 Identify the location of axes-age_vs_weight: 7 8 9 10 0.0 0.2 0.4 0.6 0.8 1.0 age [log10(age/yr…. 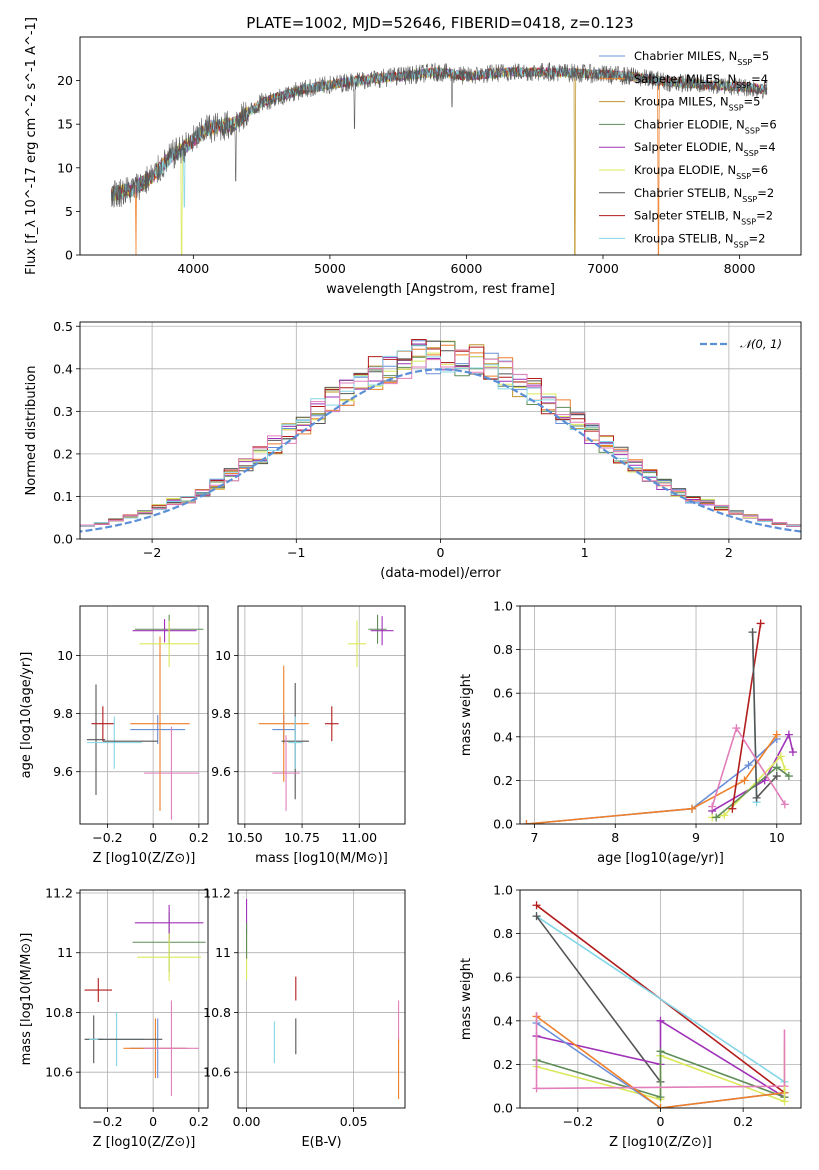
(630, 732).